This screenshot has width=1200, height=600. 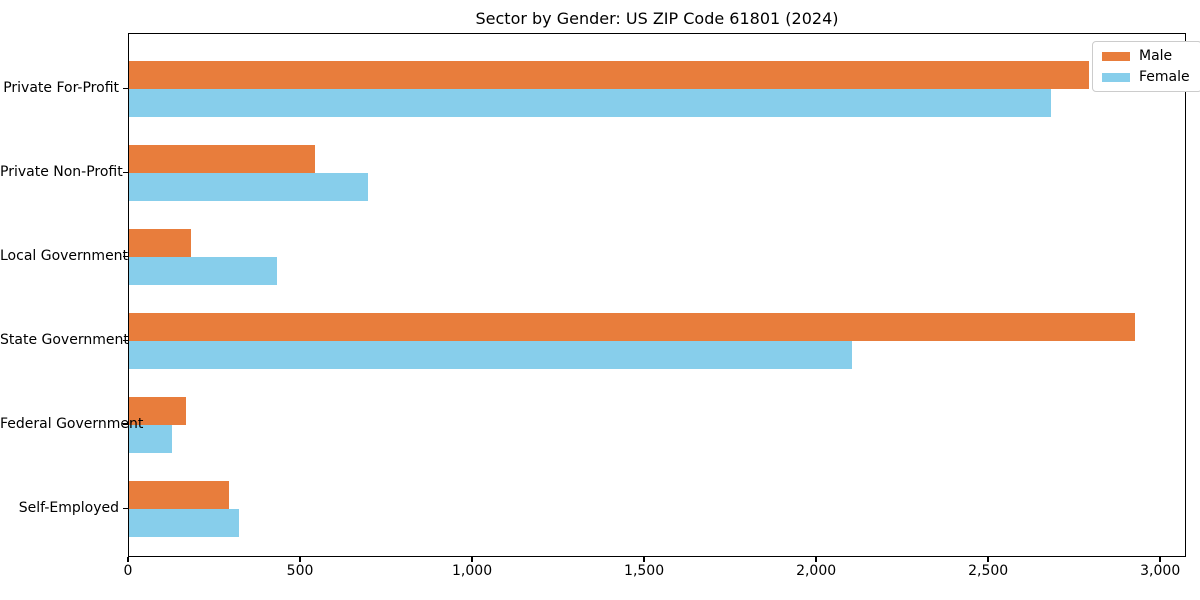 What do you see at coordinates (472, 571) in the screenshot?
I see `x-tick-label-1000: 1,000` at bounding box center [472, 571].